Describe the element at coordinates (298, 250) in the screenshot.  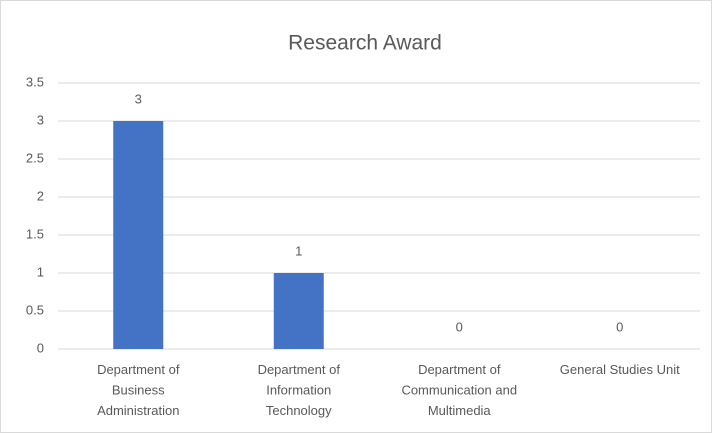
I see `data-label: 1` at that location.